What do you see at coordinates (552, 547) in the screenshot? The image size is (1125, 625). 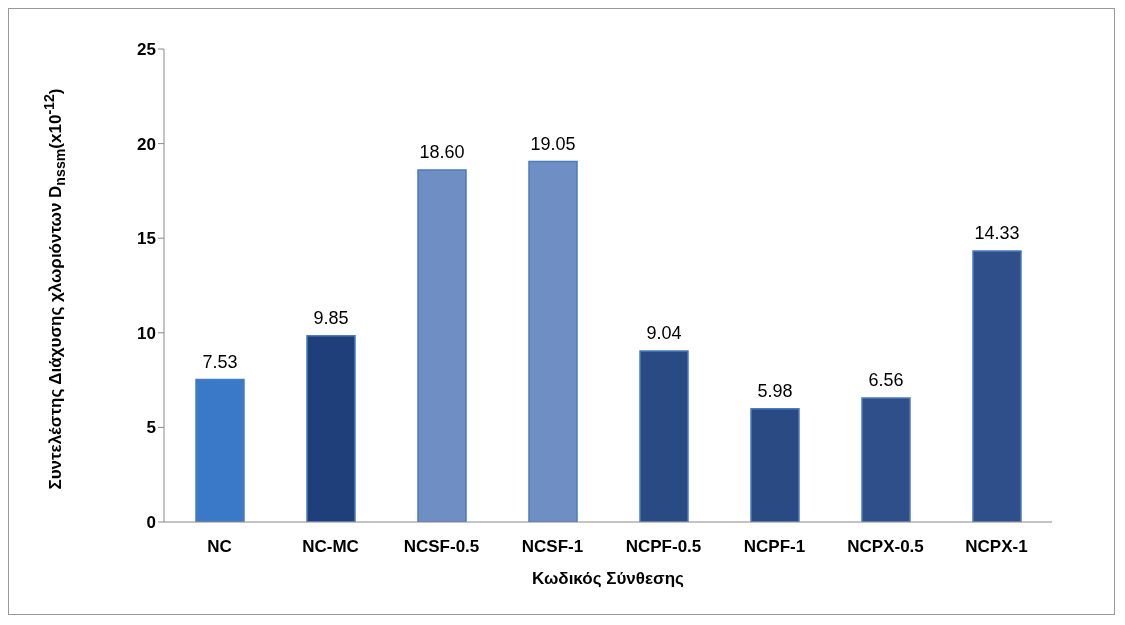 I see `x-tick-label: NCSF-1` at bounding box center [552, 547].